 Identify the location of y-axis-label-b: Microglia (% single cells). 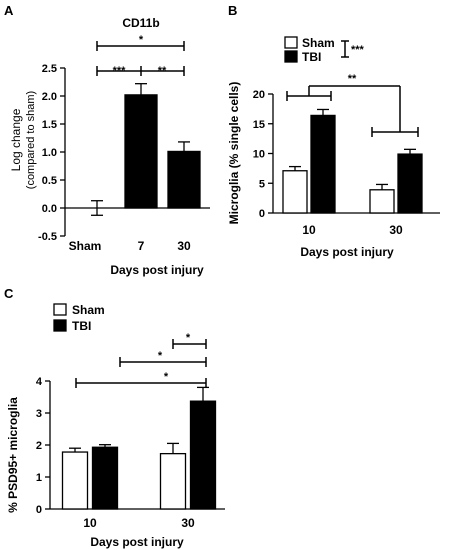
(234, 153).